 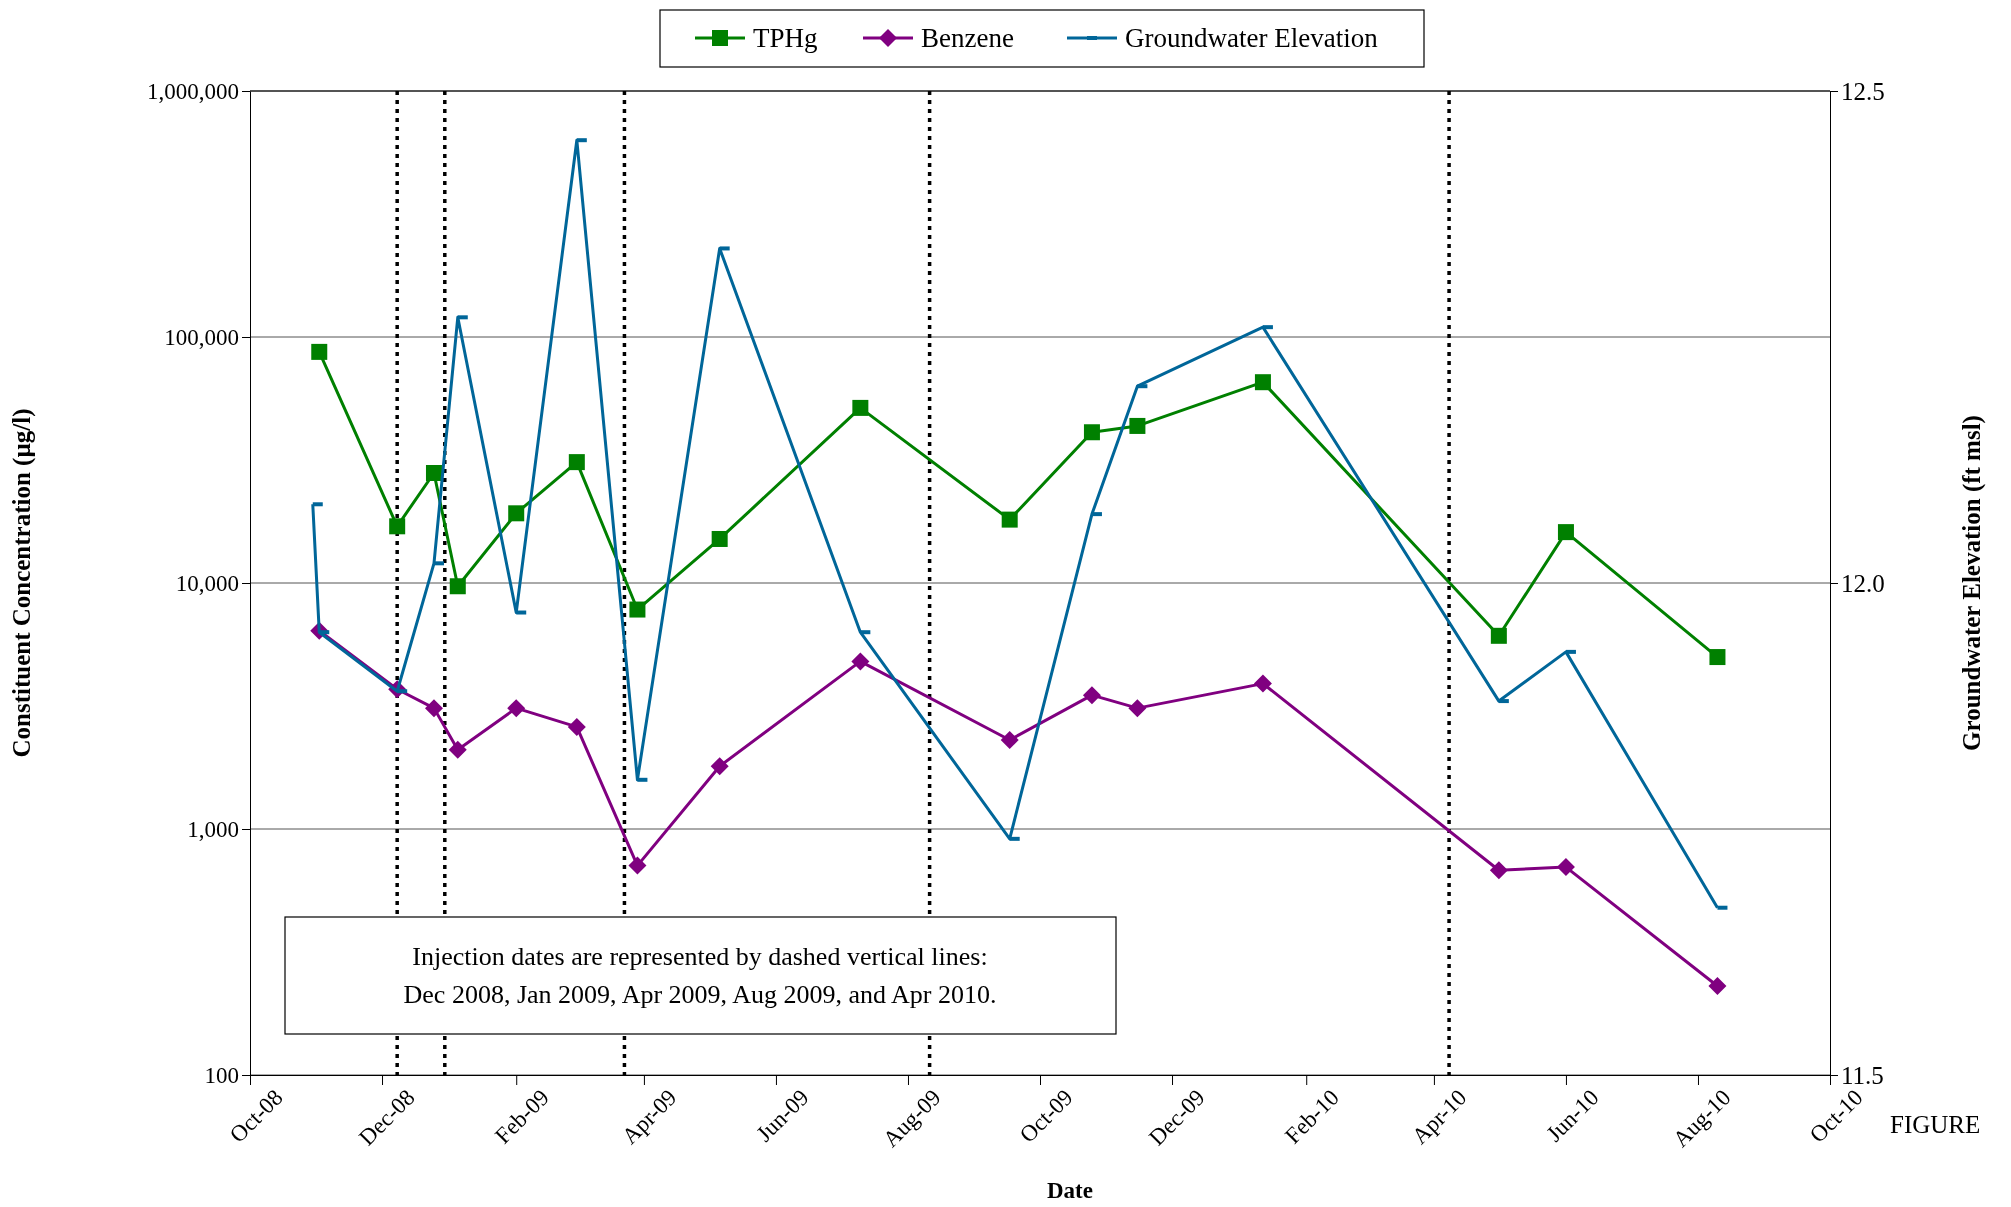 I want to click on y-tick-label: 1,000, so click(x=213, y=829).